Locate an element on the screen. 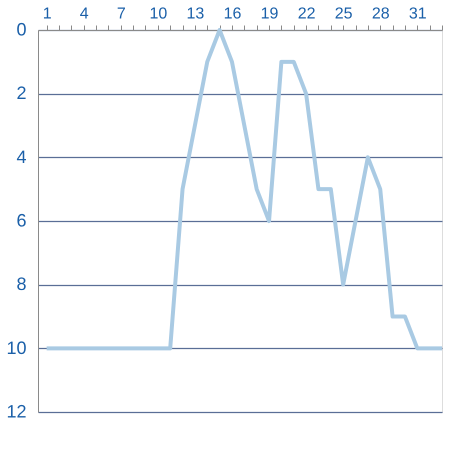  y-tick-label: 6 is located at coordinates (21, 220).